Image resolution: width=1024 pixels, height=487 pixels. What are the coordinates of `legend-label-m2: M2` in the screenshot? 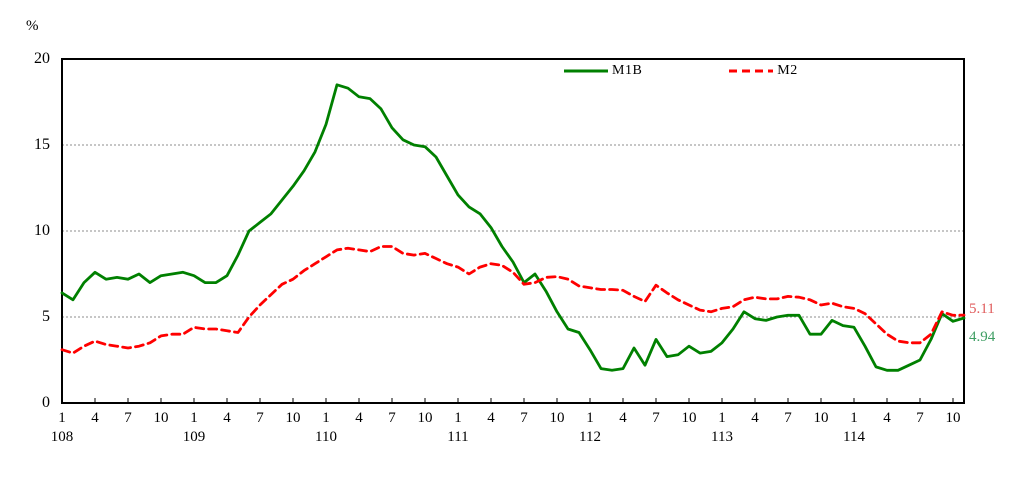 It's located at (787, 70).